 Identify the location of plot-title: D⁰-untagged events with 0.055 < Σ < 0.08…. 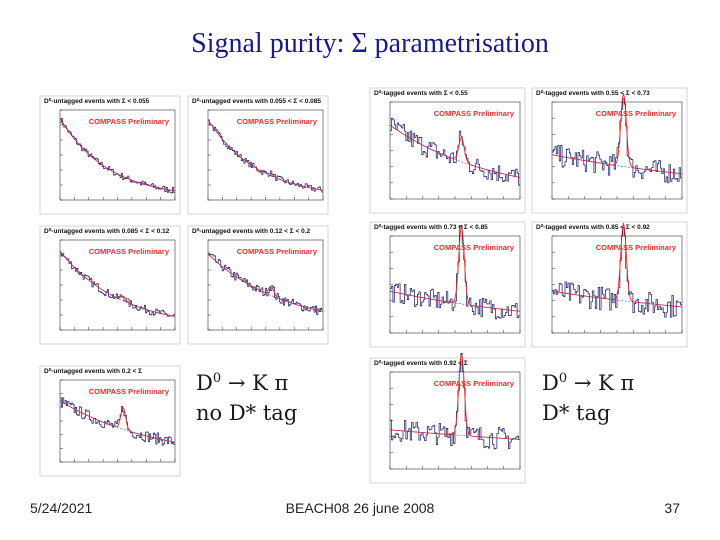
(256, 101).